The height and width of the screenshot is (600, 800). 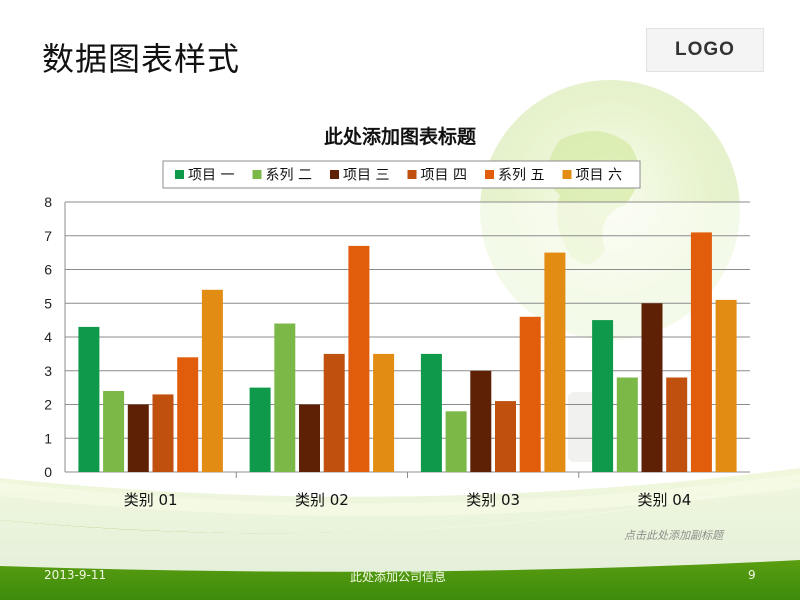 I want to click on y-tick-label: 7, so click(x=48, y=236).